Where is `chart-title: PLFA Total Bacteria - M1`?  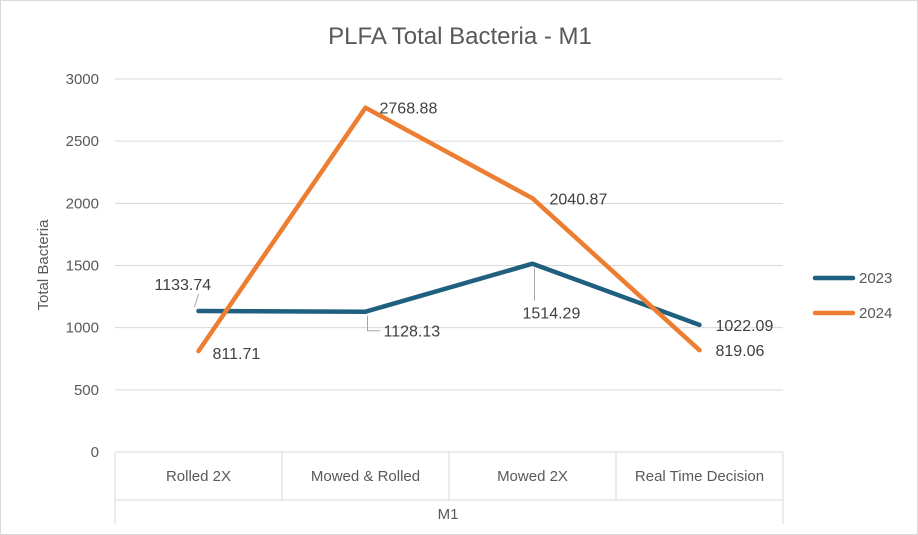
chart-title: PLFA Total Bacteria - M1 is located at coordinates (460, 36).